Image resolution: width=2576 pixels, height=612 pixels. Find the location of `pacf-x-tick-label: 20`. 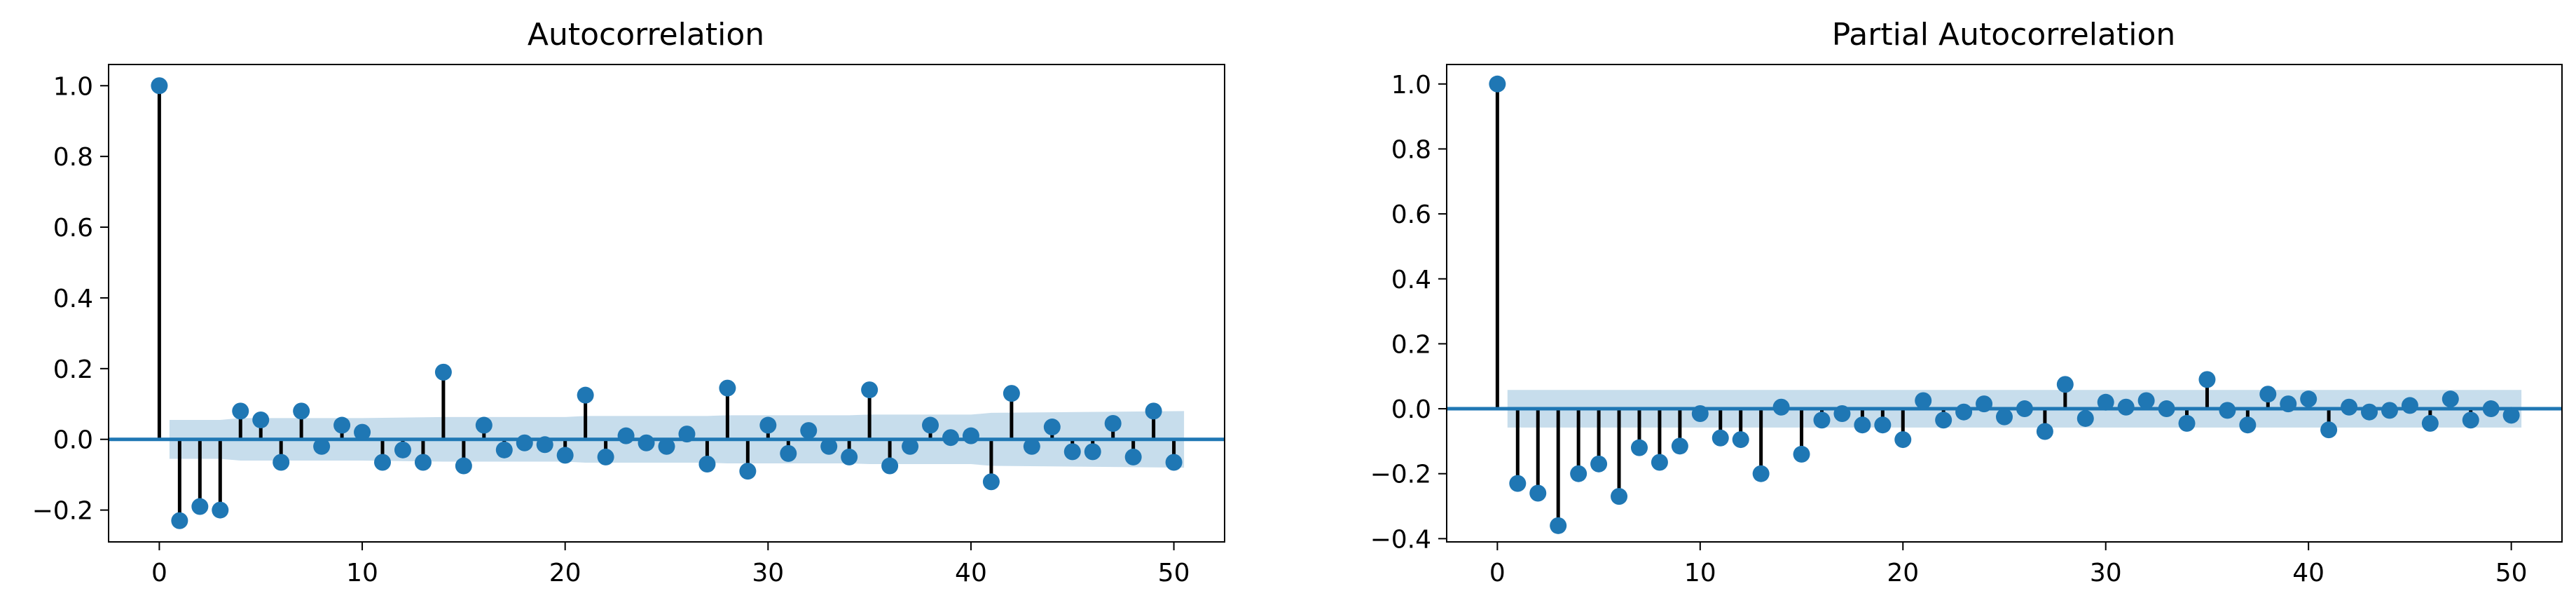

pacf-x-tick-label: 20 is located at coordinates (1903, 573).